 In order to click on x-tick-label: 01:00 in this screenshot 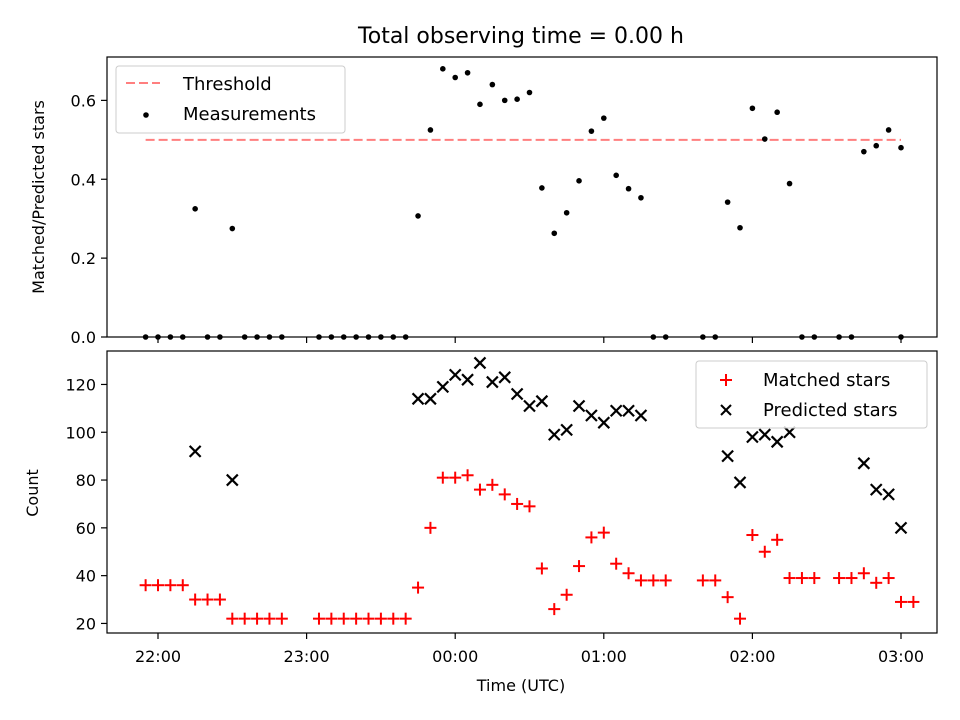, I will do `click(604, 656)`.